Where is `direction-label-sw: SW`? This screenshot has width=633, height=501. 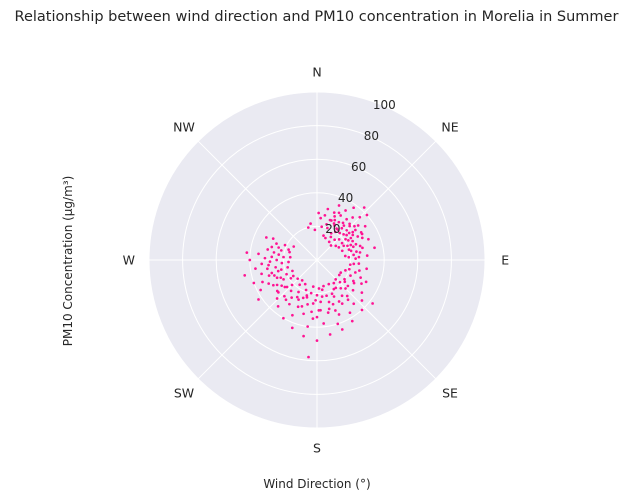
direction-label-sw: SW is located at coordinates (184, 393).